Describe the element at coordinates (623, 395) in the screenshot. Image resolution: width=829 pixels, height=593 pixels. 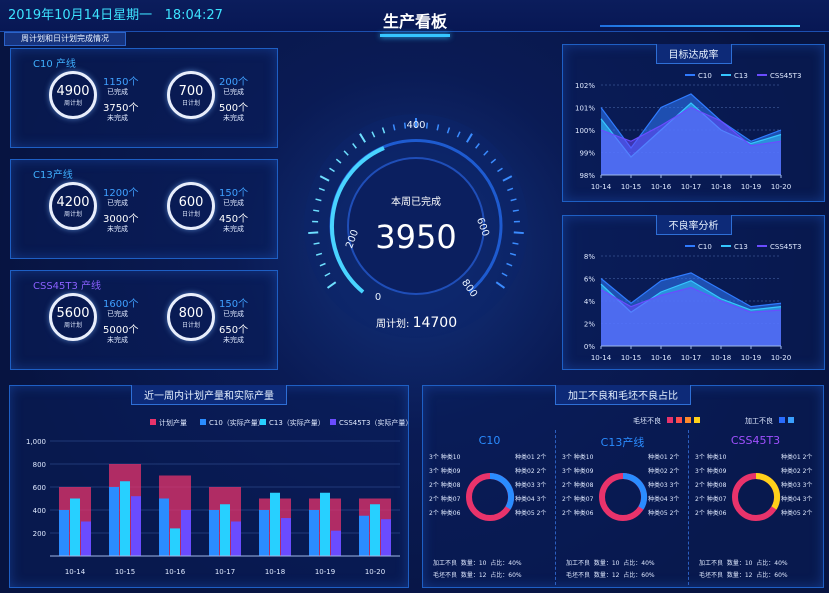
I see `defects-title: 加工不良和毛坯不良占比` at that location.